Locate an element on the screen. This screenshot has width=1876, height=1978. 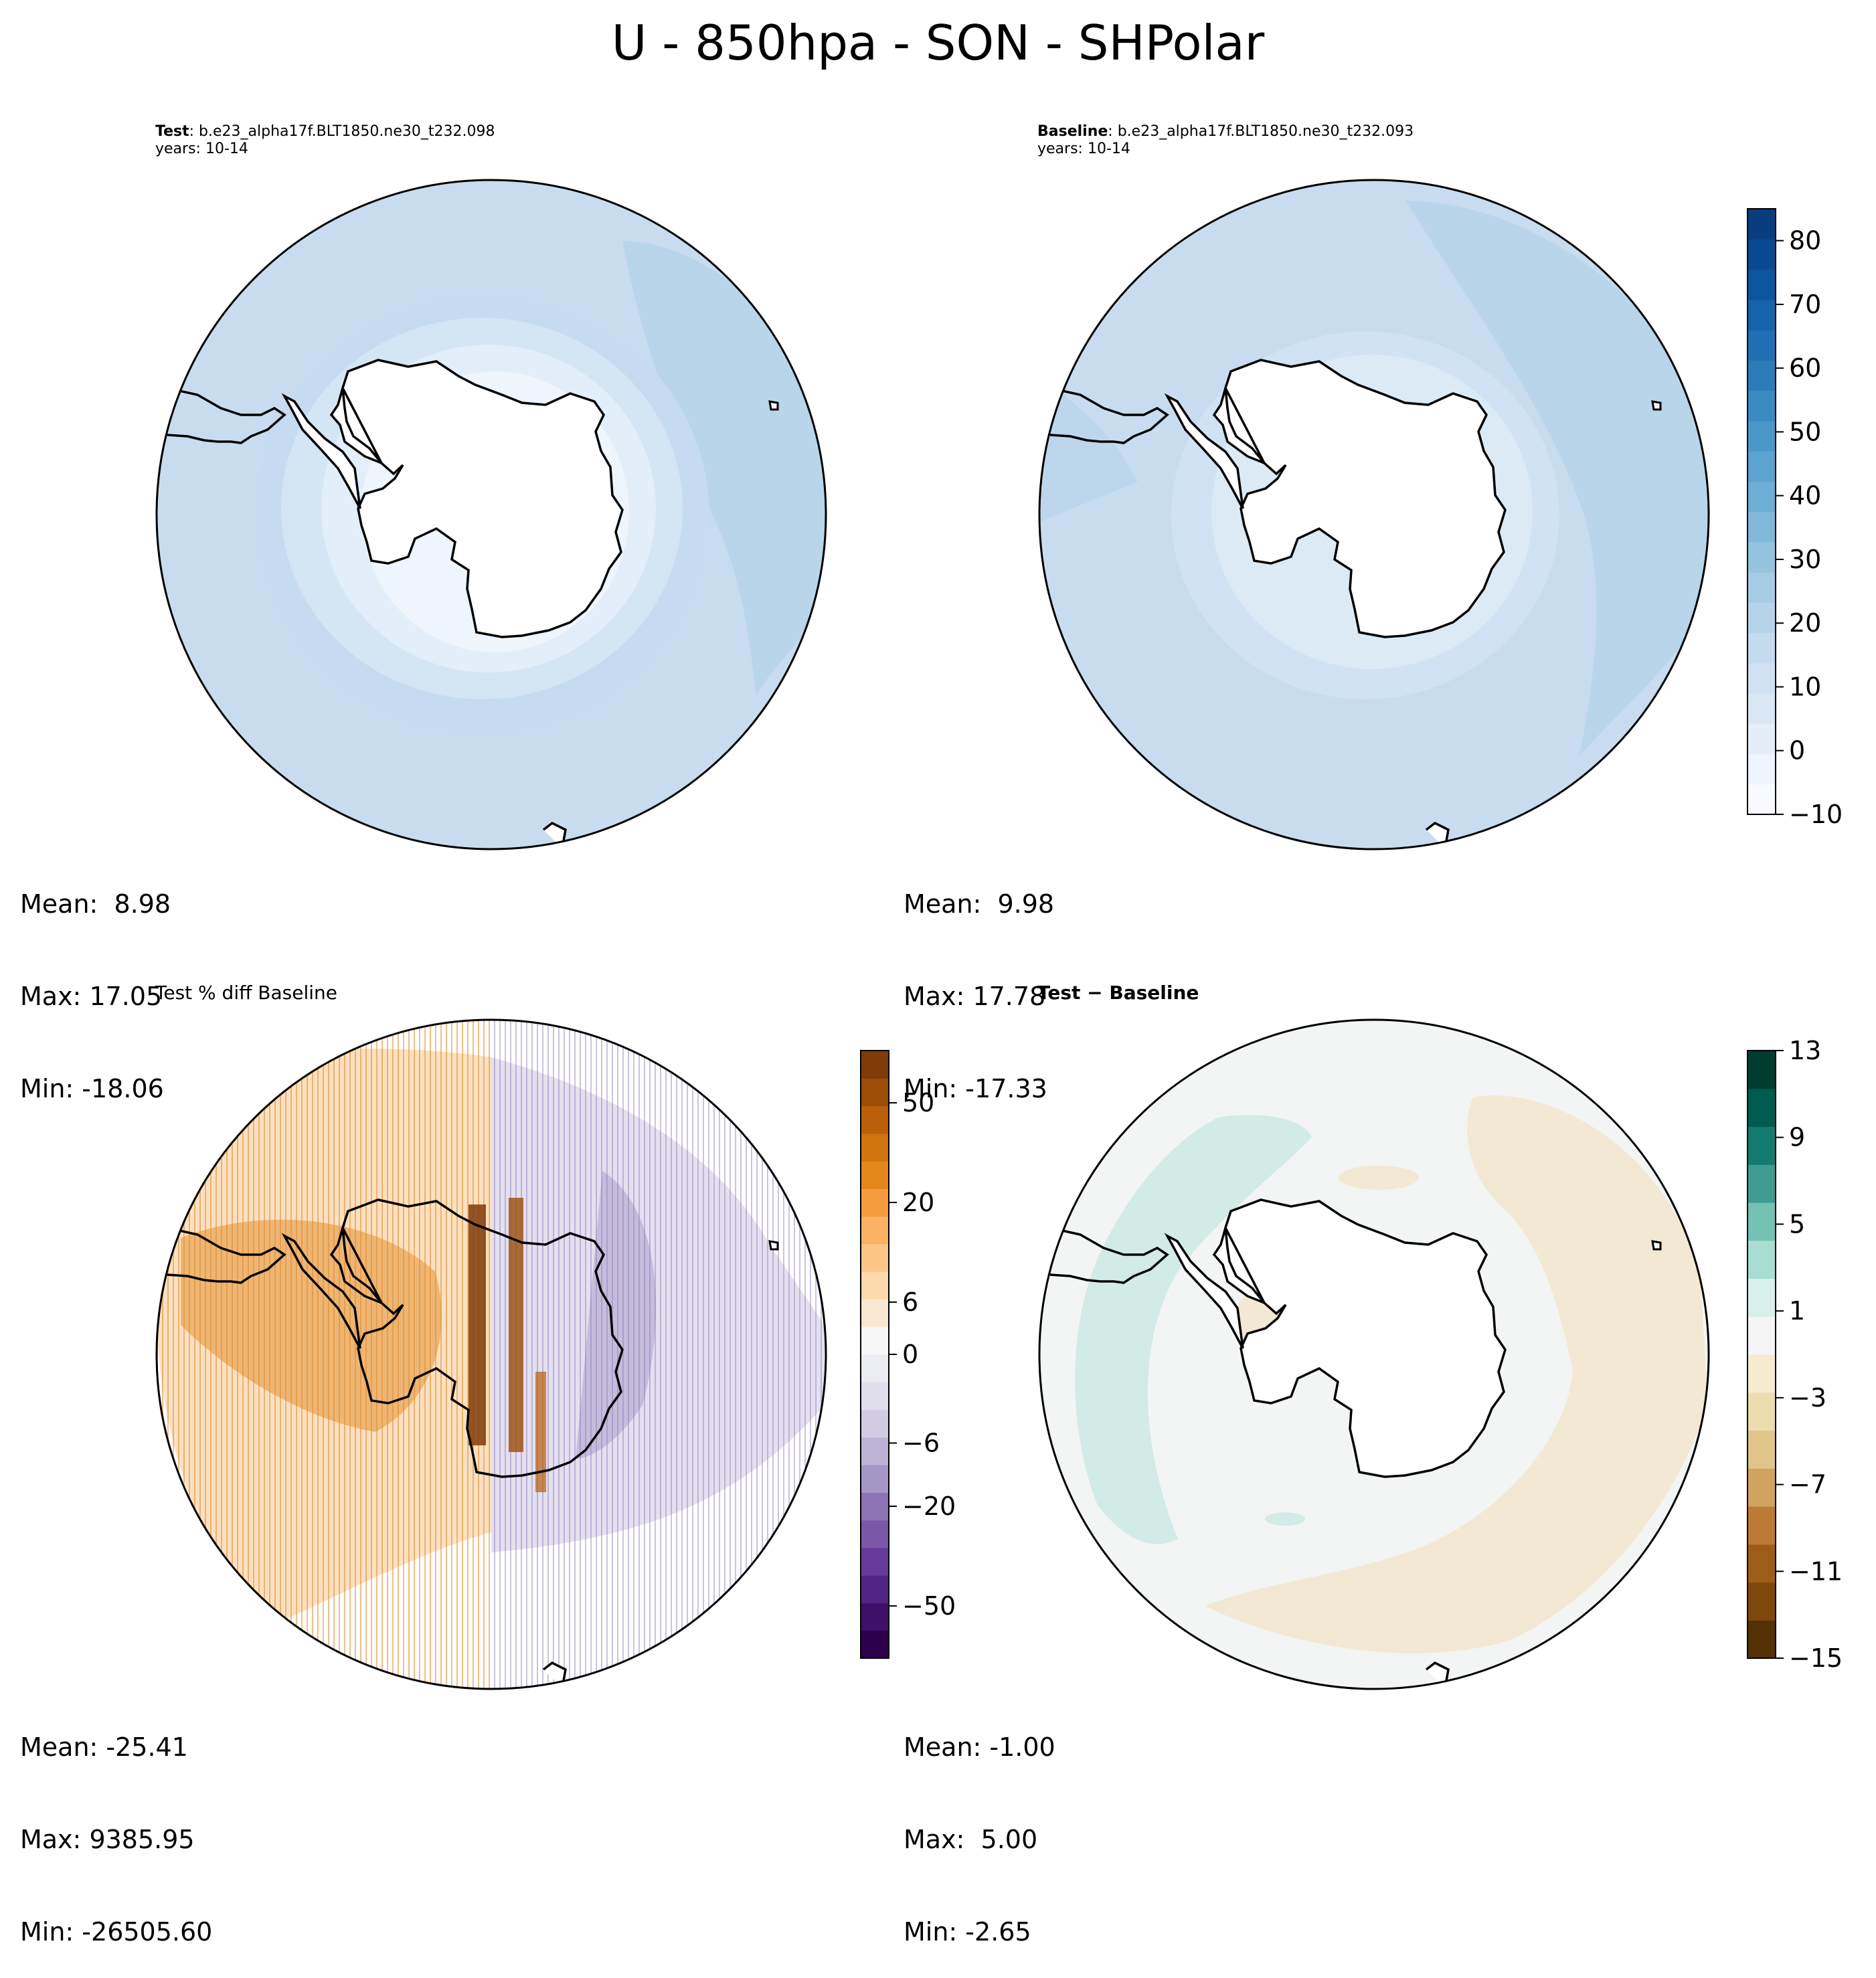
shared-colorbar: 80 70 60 50 40 30 20 10 0 −10 is located at coordinates (1795, 518).